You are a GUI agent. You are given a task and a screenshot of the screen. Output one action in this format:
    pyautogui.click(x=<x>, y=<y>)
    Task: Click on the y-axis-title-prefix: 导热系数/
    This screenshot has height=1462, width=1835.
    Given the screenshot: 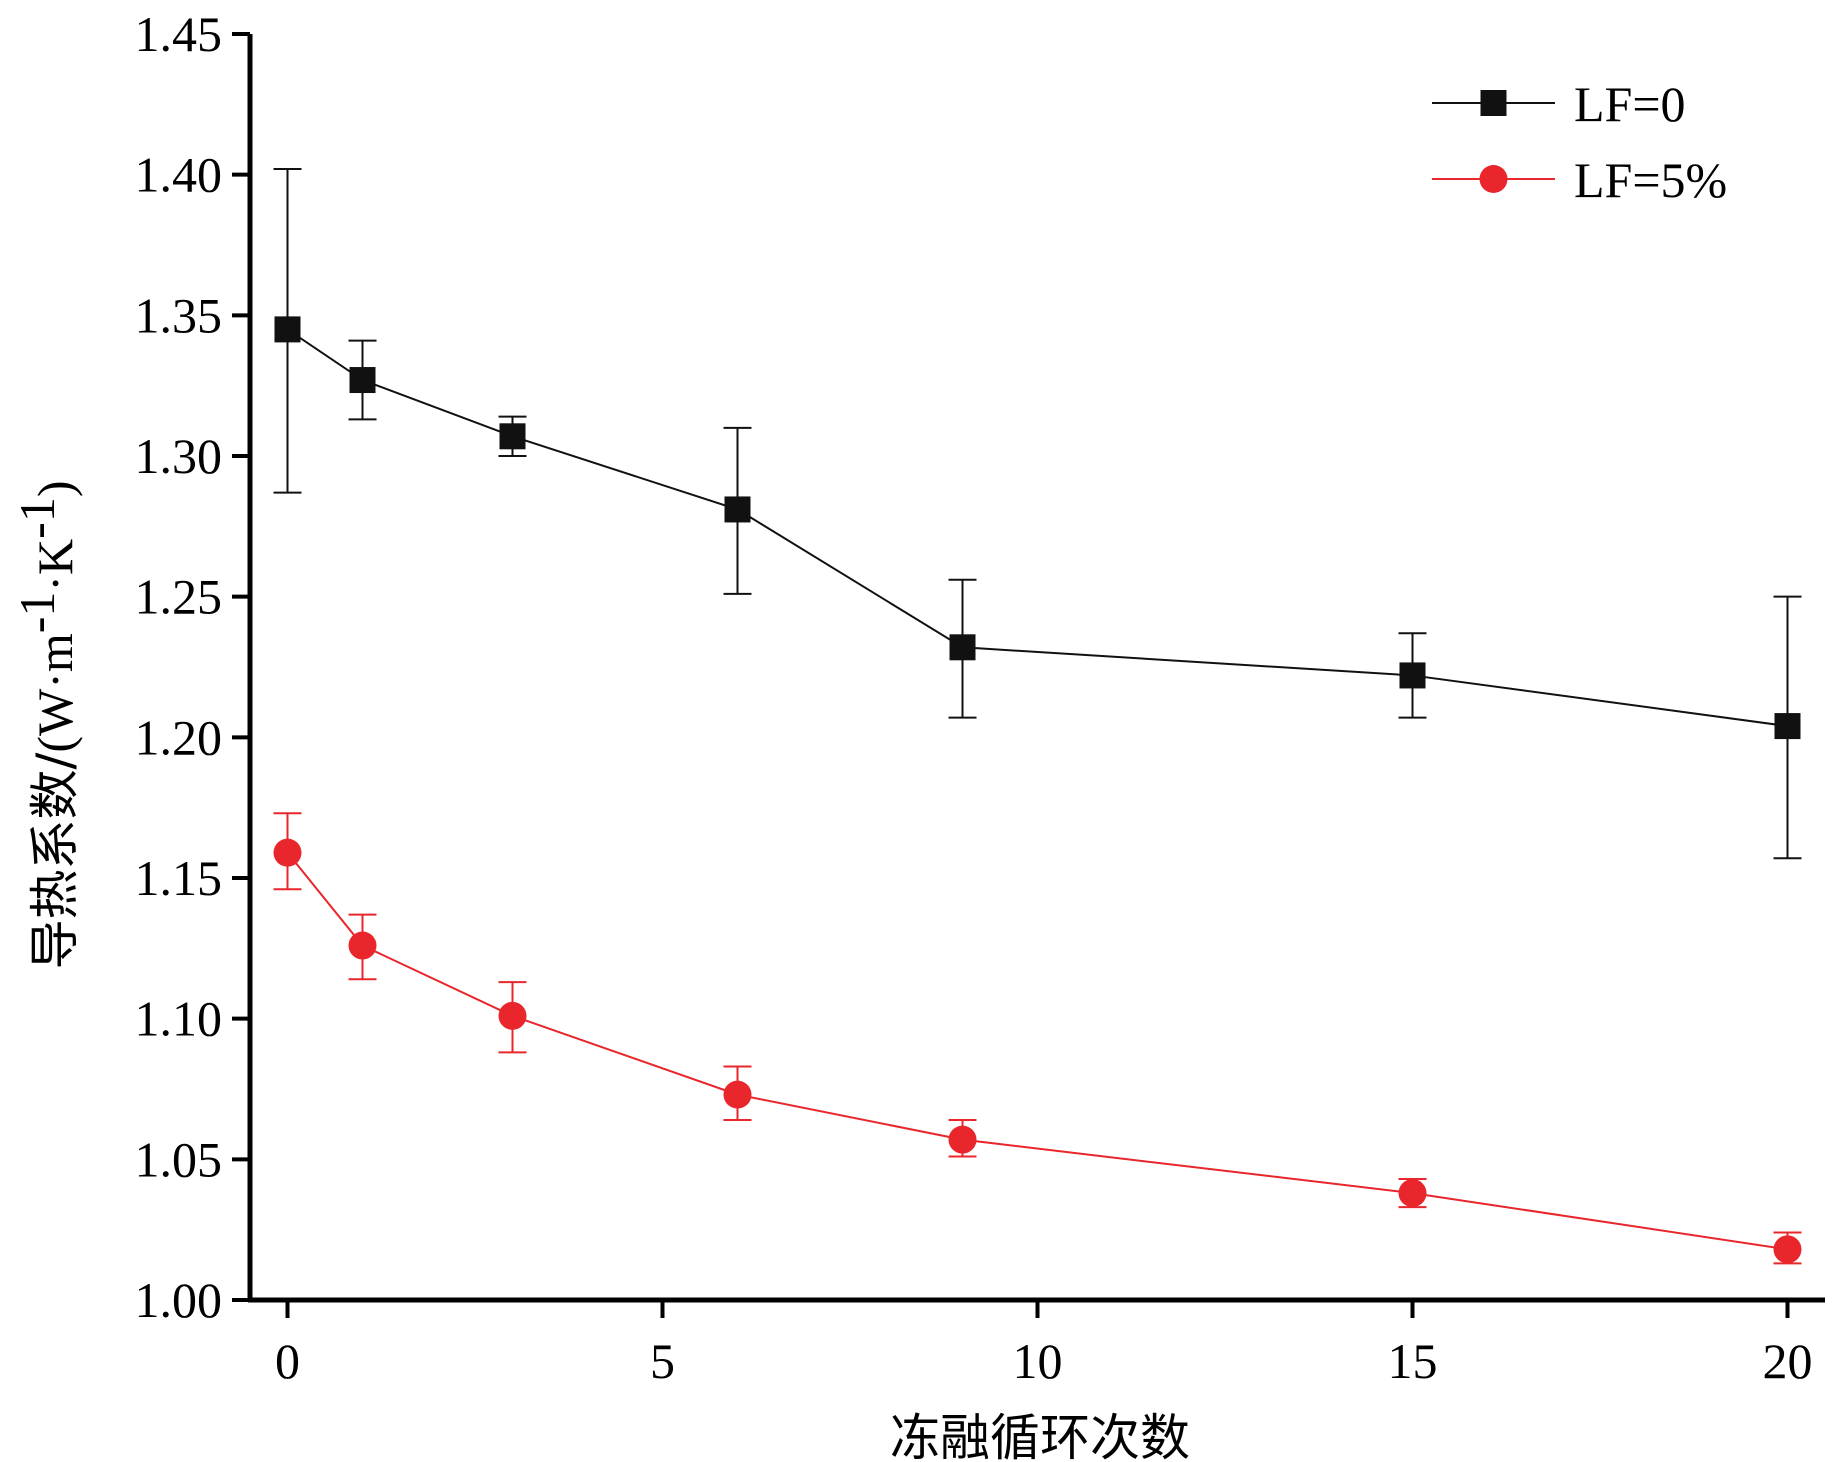 What is the action you would take?
    pyautogui.click(x=55, y=860)
    